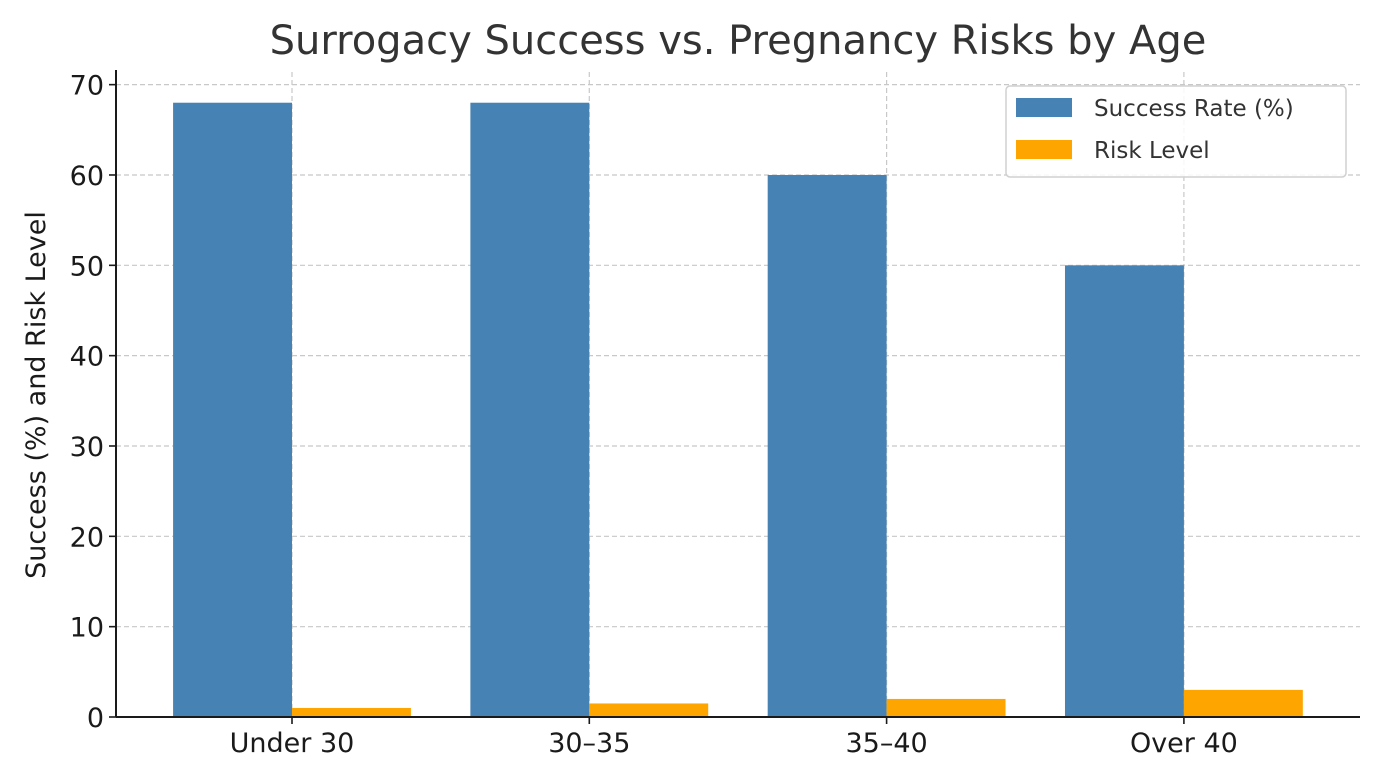  I want to click on legend: Success Rate (%) Risk Level, so click(1176, 131).